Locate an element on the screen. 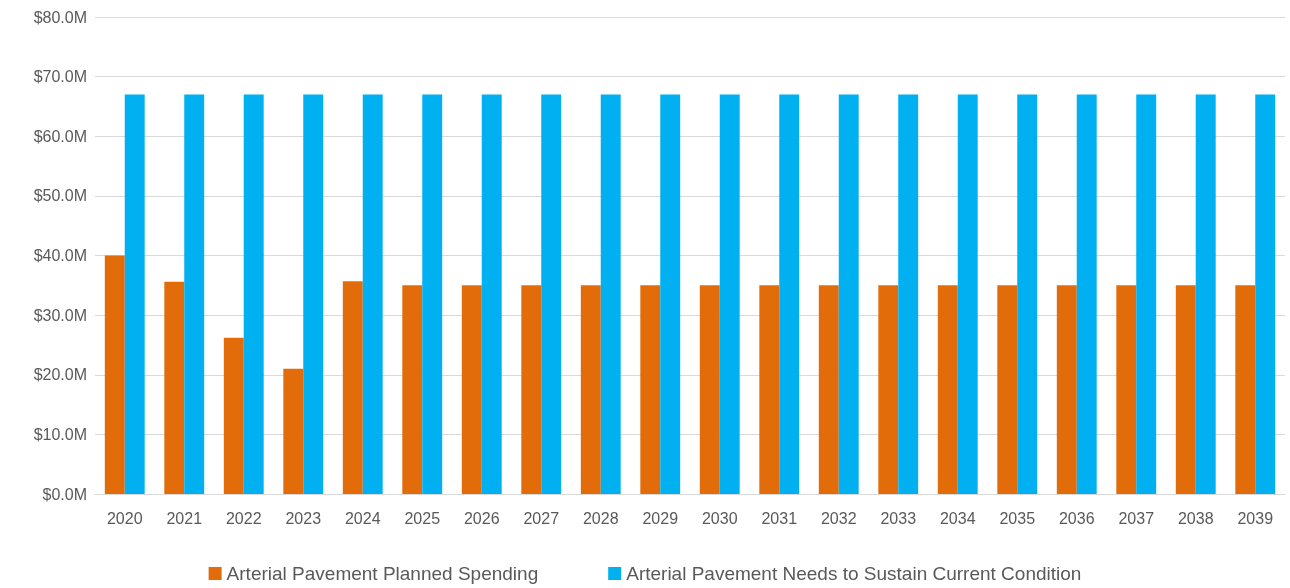  y-tick-label: $10.0M is located at coordinates (60, 434).